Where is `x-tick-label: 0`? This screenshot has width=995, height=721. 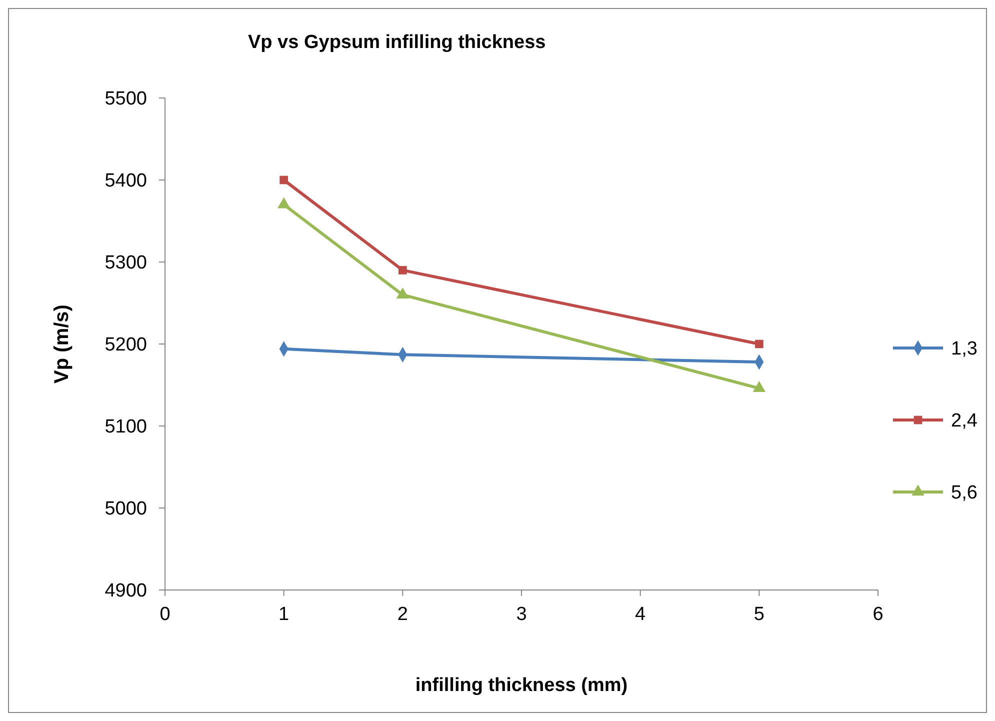 x-tick-label: 0 is located at coordinates (165, 614).